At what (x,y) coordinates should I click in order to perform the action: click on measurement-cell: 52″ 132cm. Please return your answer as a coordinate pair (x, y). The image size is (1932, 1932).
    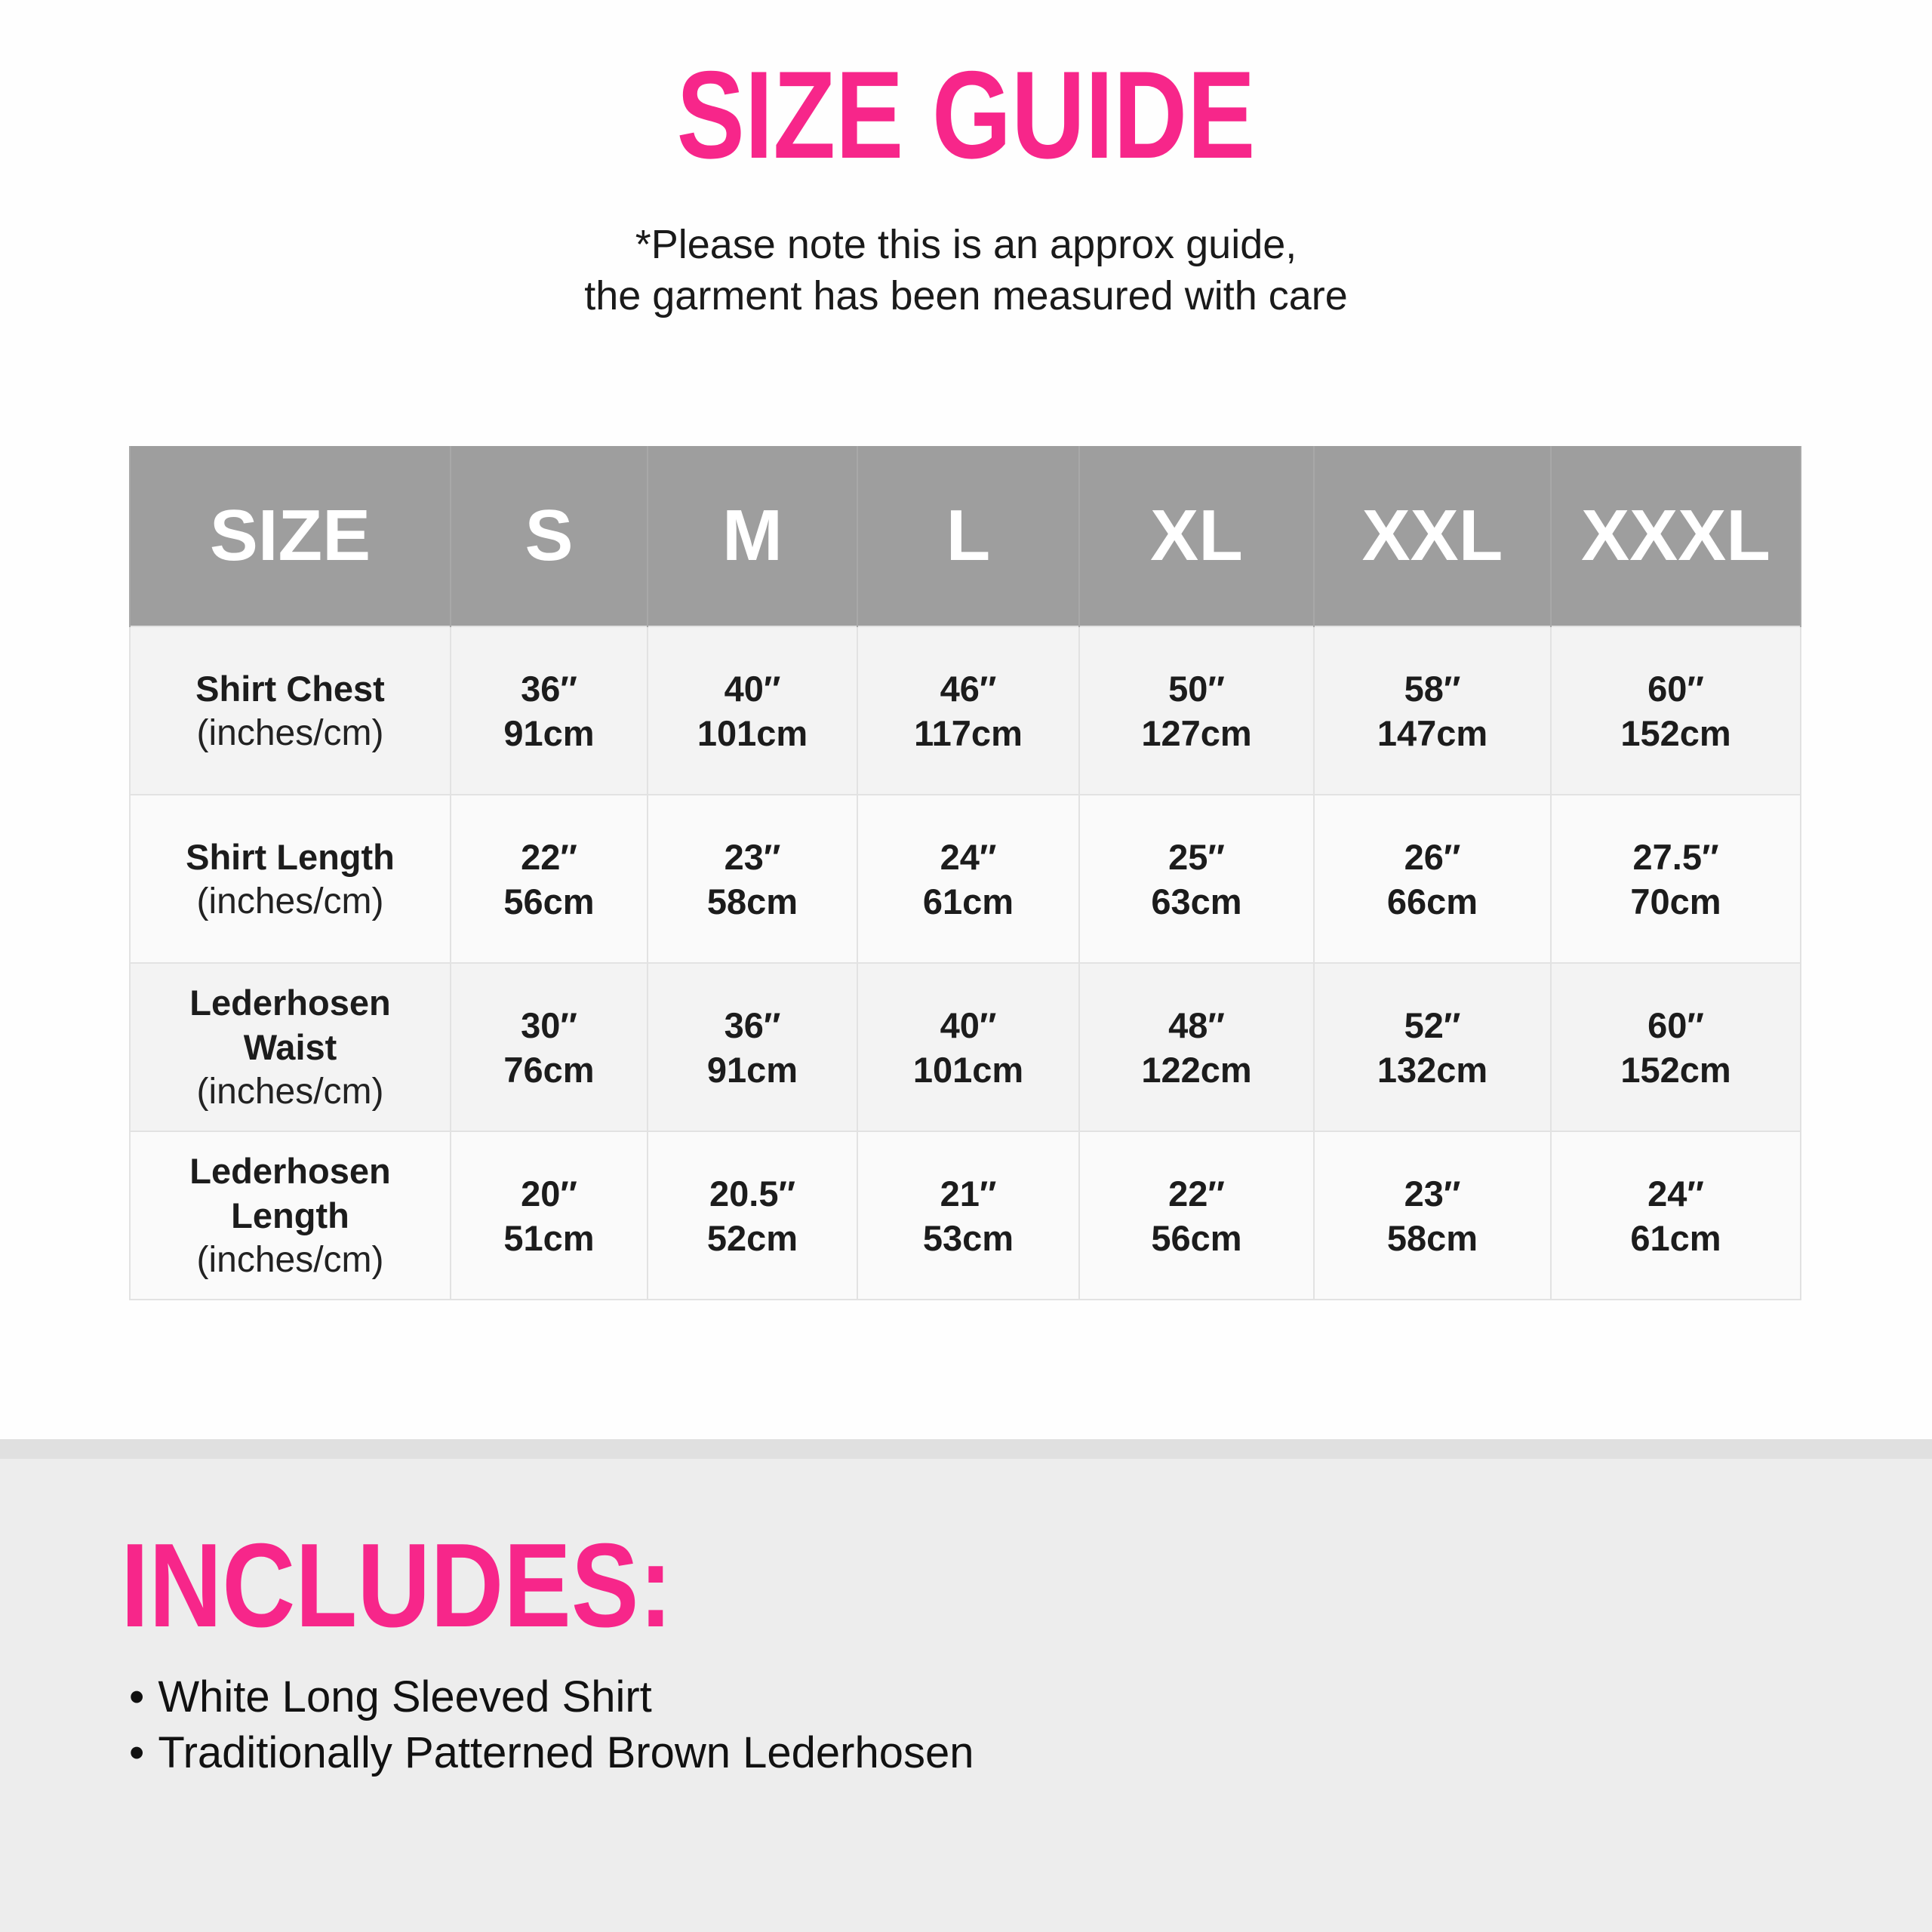
    Looking at the image, I should click on (1432, 1047).